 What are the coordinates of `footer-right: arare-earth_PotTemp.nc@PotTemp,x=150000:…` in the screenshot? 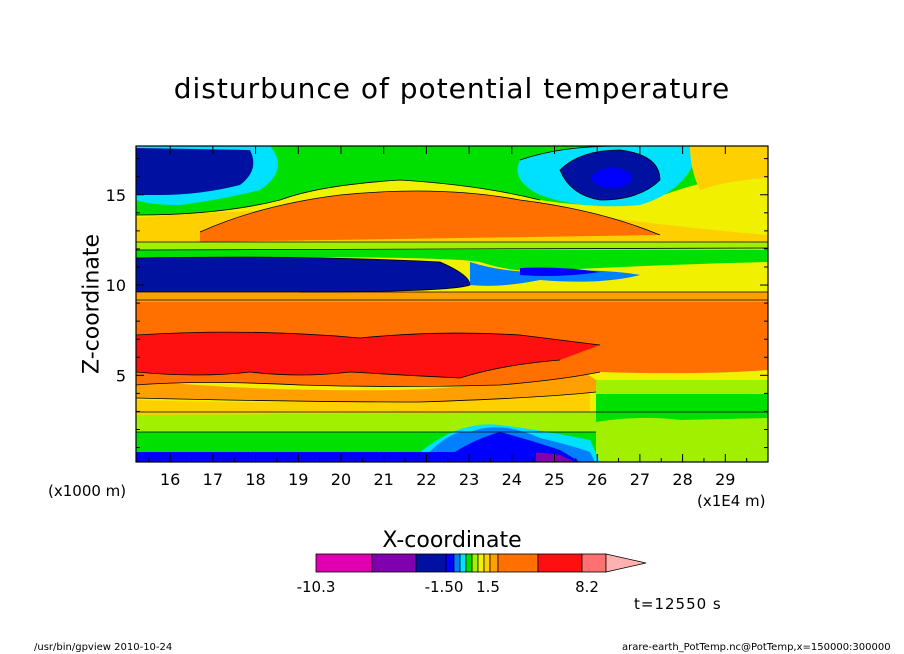 It's located at (756, 647).